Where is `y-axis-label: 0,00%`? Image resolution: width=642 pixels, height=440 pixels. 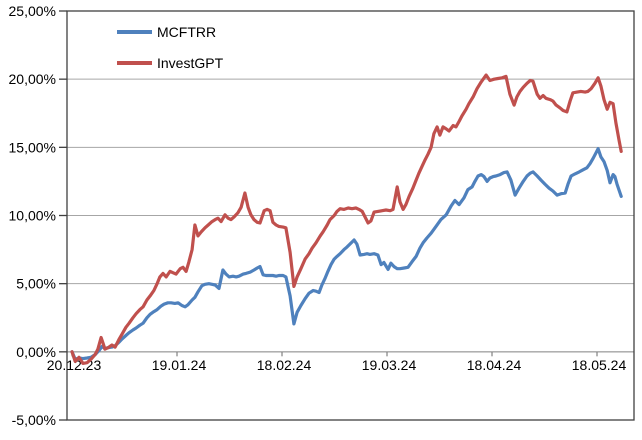 y-axis-label: 0,00% is located at coordinates (36, 352).